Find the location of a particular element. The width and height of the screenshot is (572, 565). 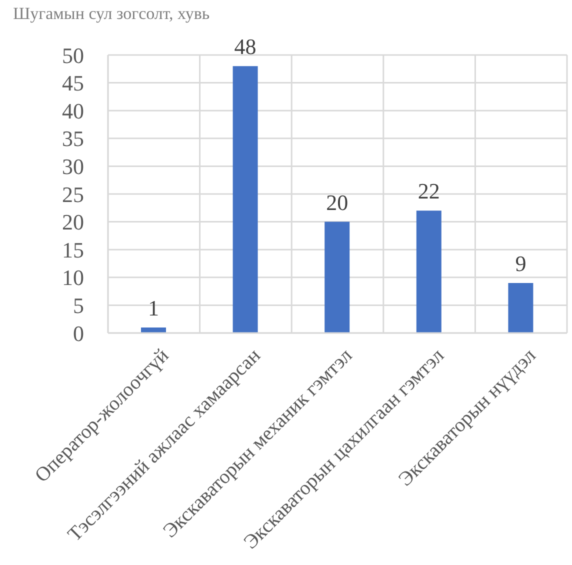

y-tick-label: 40 is located at coordinates (73, 111).